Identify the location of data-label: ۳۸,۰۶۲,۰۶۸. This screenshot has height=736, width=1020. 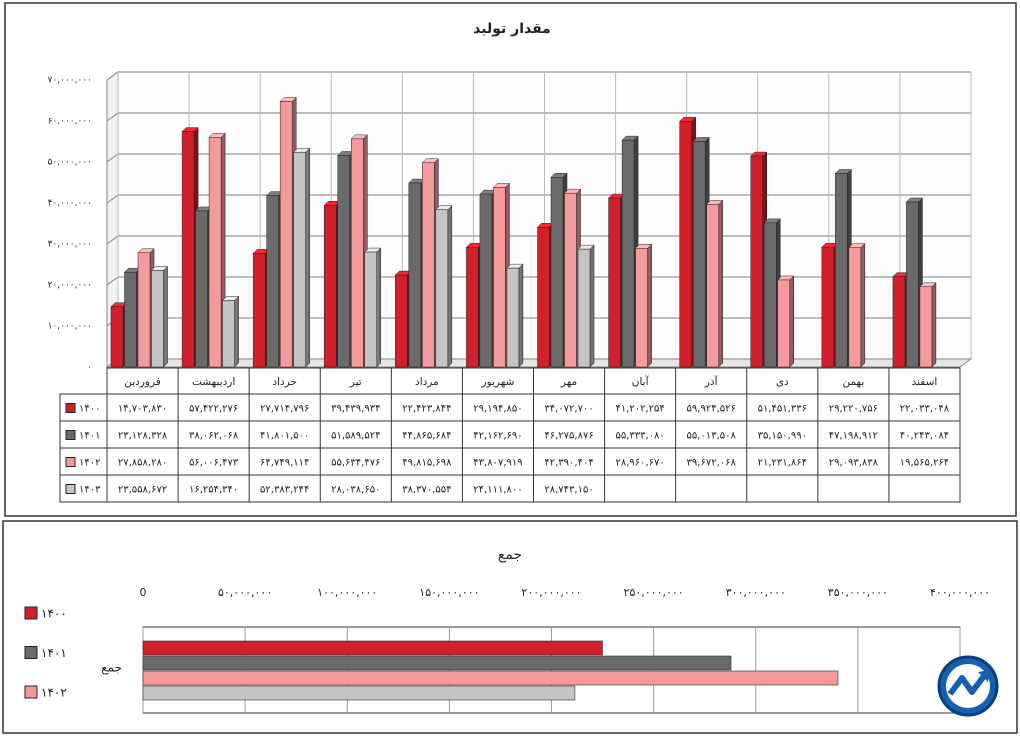
(214, 436).